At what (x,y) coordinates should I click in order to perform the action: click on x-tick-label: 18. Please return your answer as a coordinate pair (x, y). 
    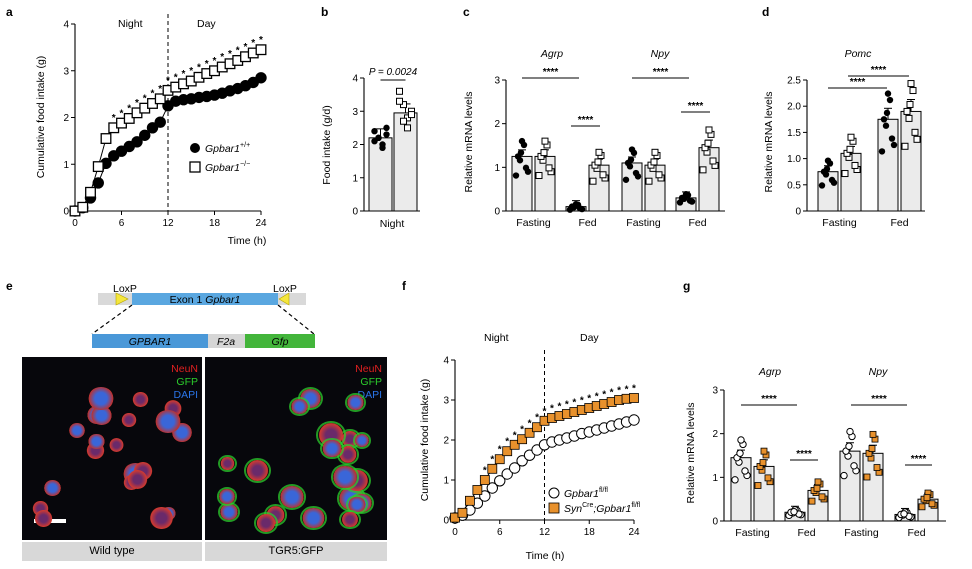
    Looking at the image, I should click on (590, 532).